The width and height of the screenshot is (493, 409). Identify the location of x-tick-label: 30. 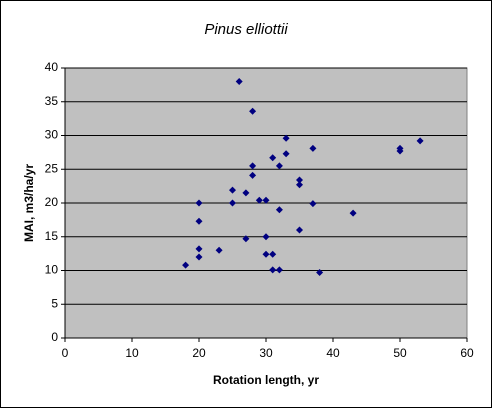
(266, 353).